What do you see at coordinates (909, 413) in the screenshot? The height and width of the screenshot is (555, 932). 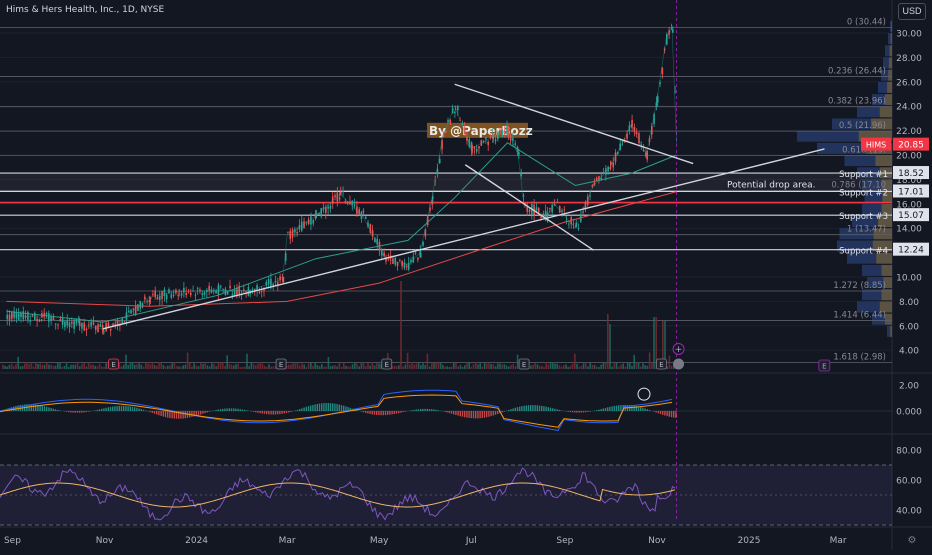 I see `macd-tick-label: 0.000` at bounding box center [909, 413].